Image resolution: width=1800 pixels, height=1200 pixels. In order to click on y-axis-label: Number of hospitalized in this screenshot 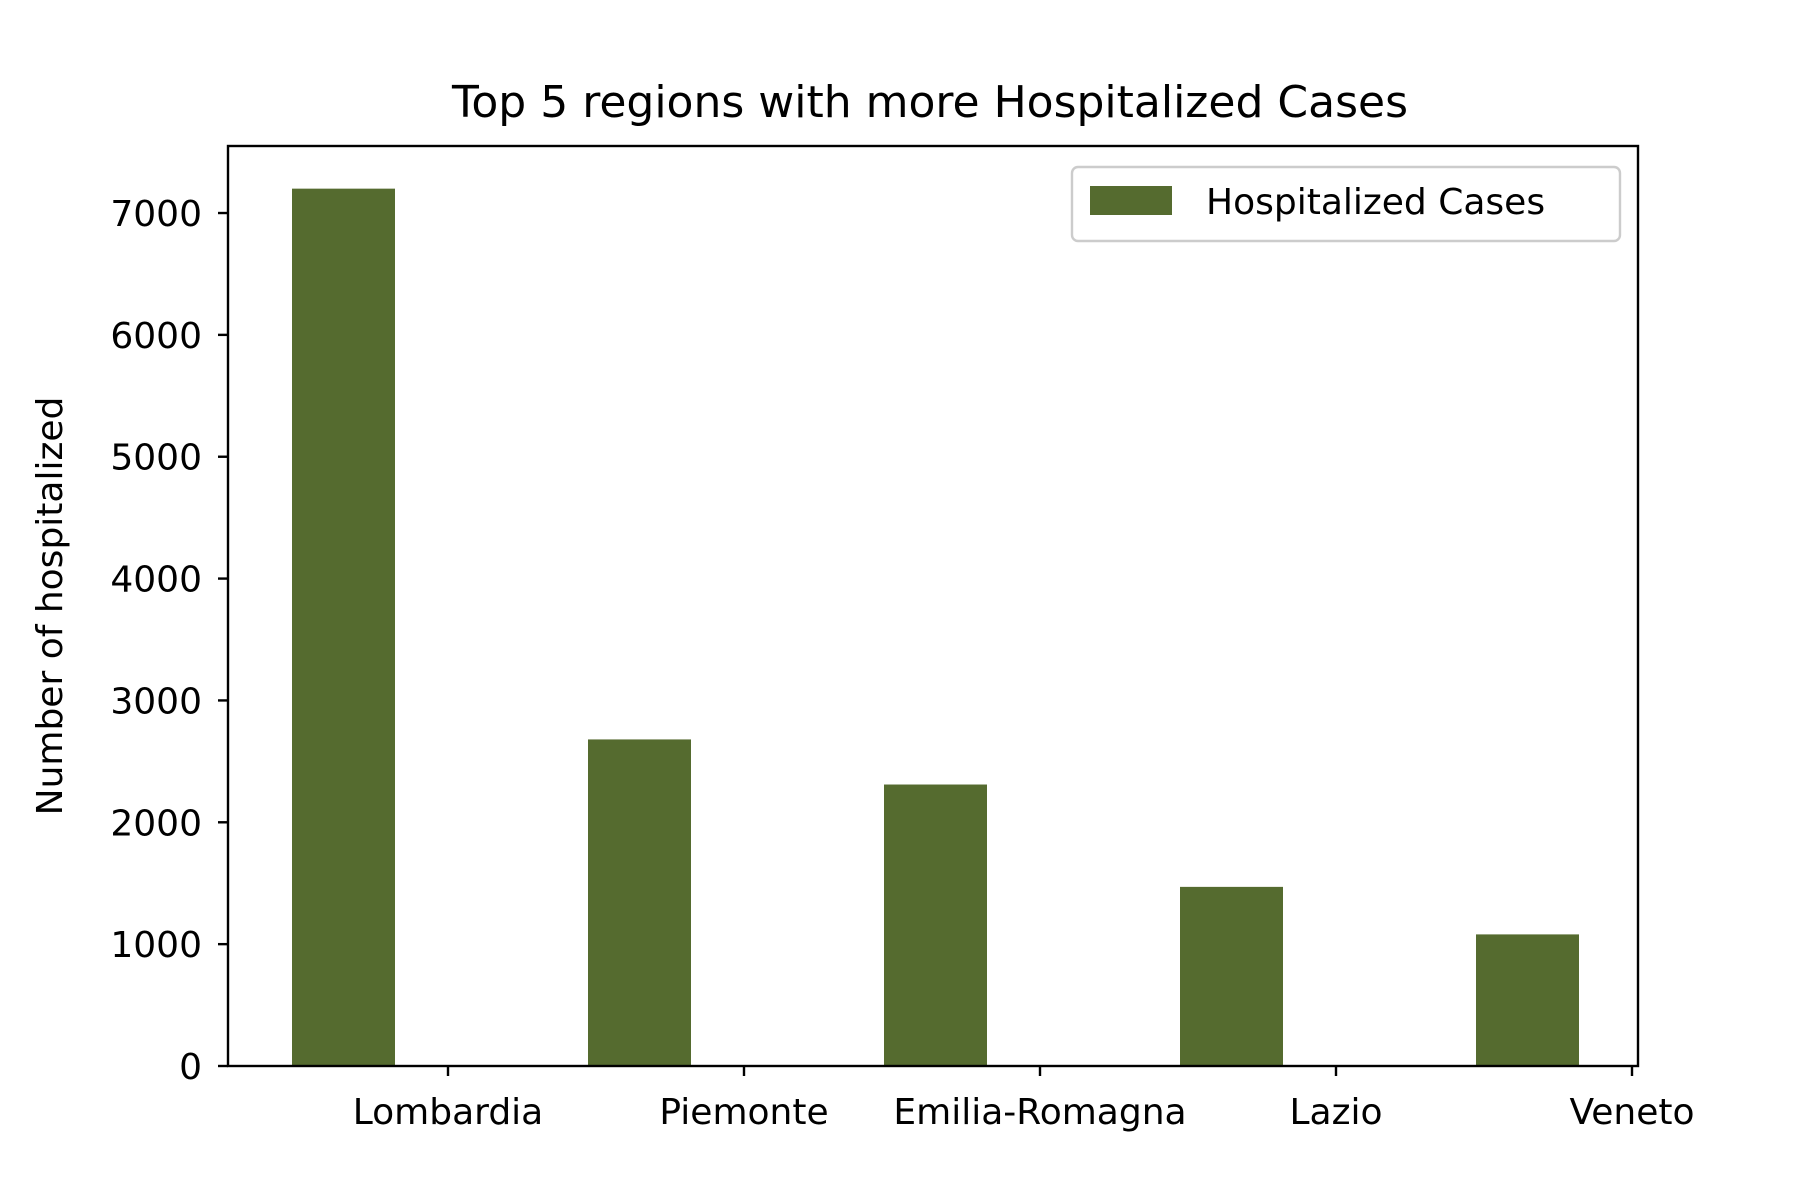, I will do `click(50, 606)`.